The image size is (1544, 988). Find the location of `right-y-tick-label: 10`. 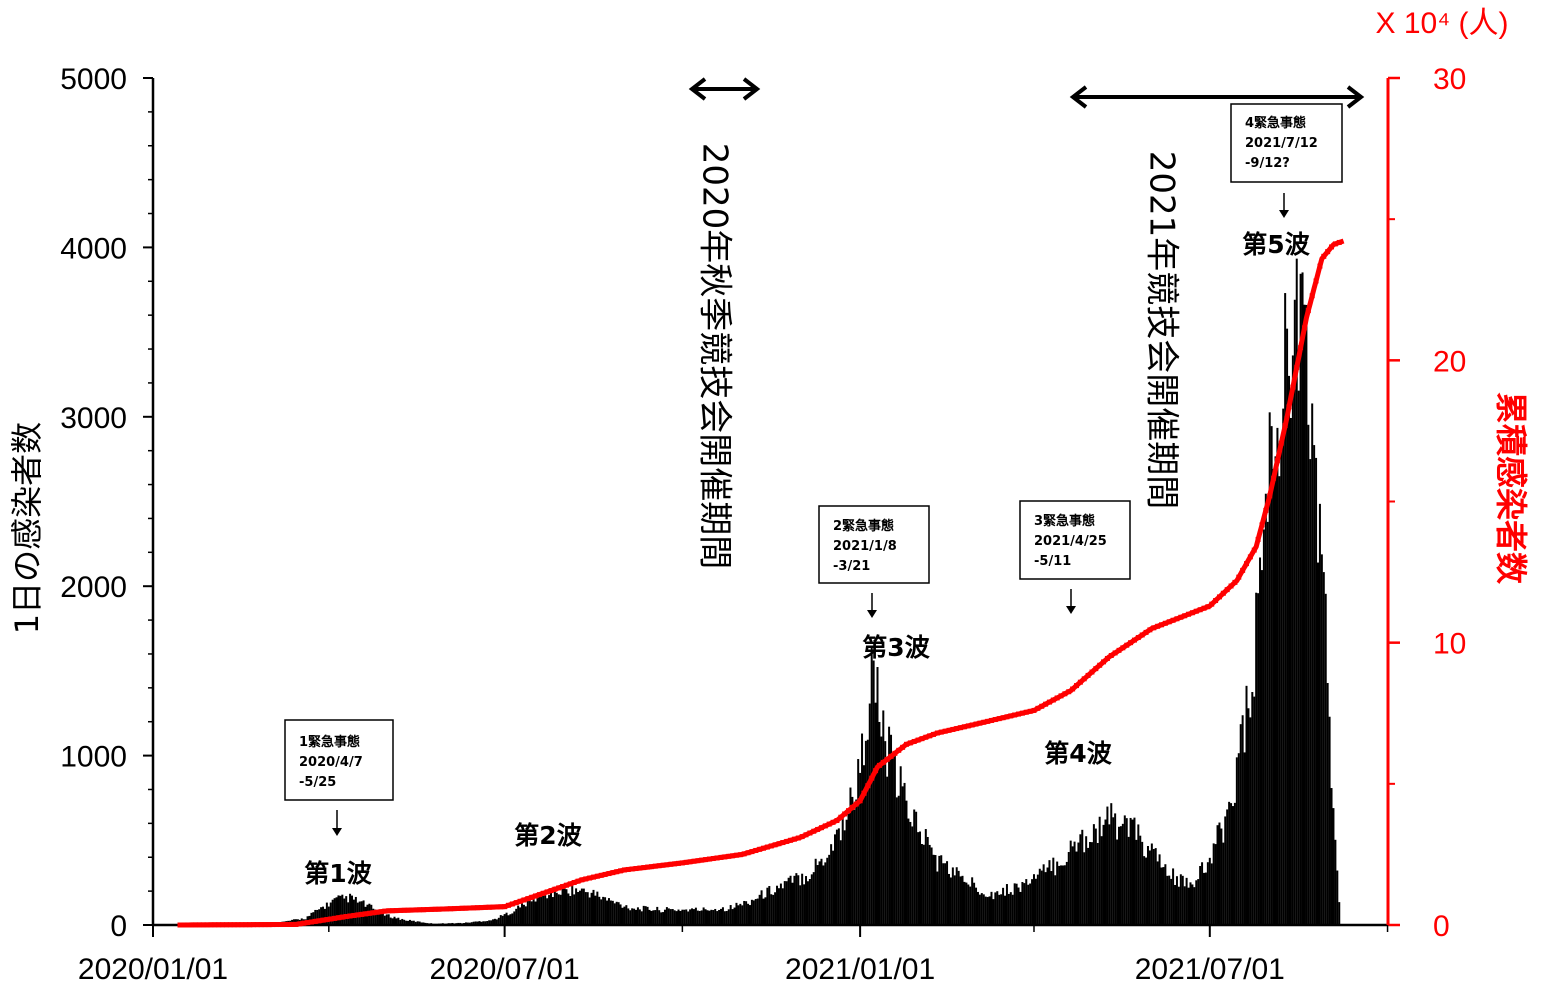

right-y-tick-label: 10 is located at coordinates (1449, 644).